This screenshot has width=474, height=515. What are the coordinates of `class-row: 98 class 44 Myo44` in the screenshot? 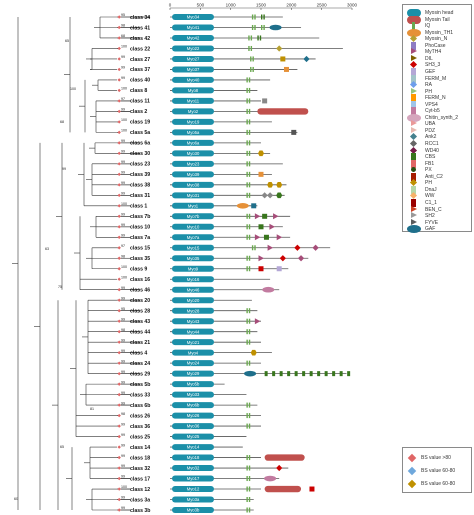 It's located at (187, 331).